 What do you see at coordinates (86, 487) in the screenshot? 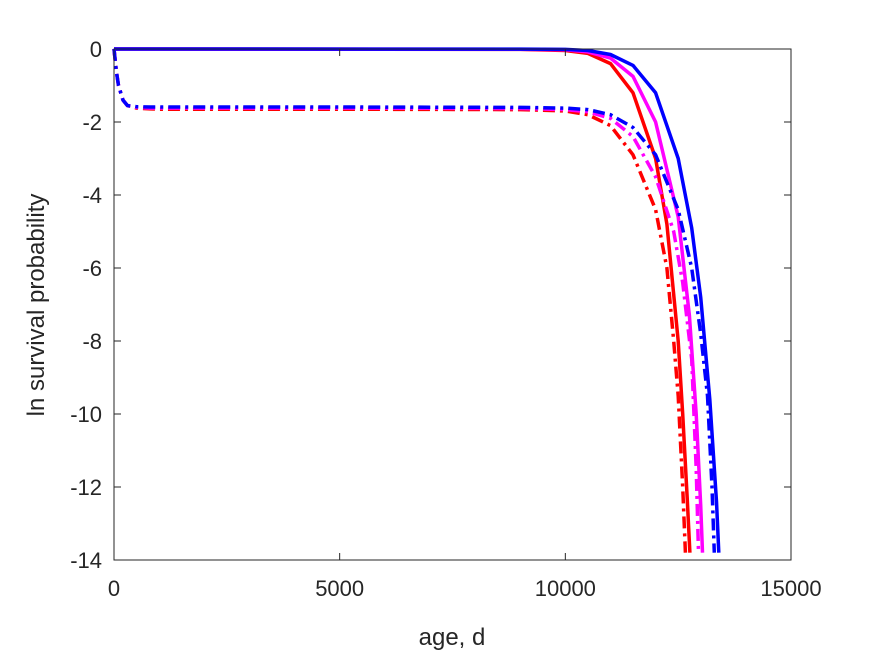
I see `y-tick-label: -12` at bounding box center [86, 487].